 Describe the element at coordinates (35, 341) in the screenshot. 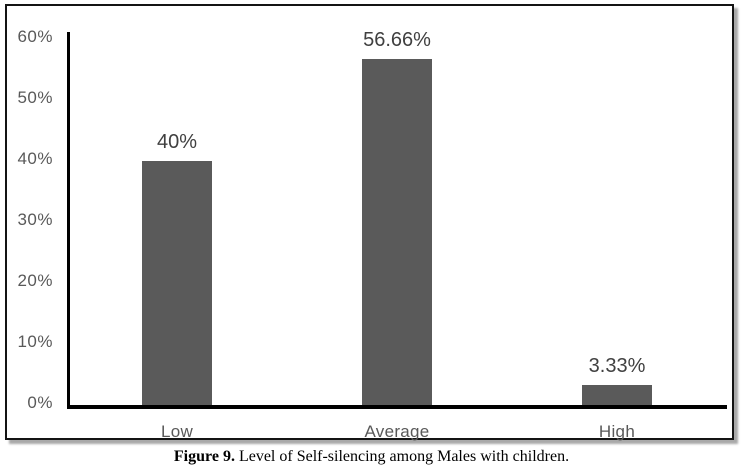

I see `y-tick-label: 10%` at that location.